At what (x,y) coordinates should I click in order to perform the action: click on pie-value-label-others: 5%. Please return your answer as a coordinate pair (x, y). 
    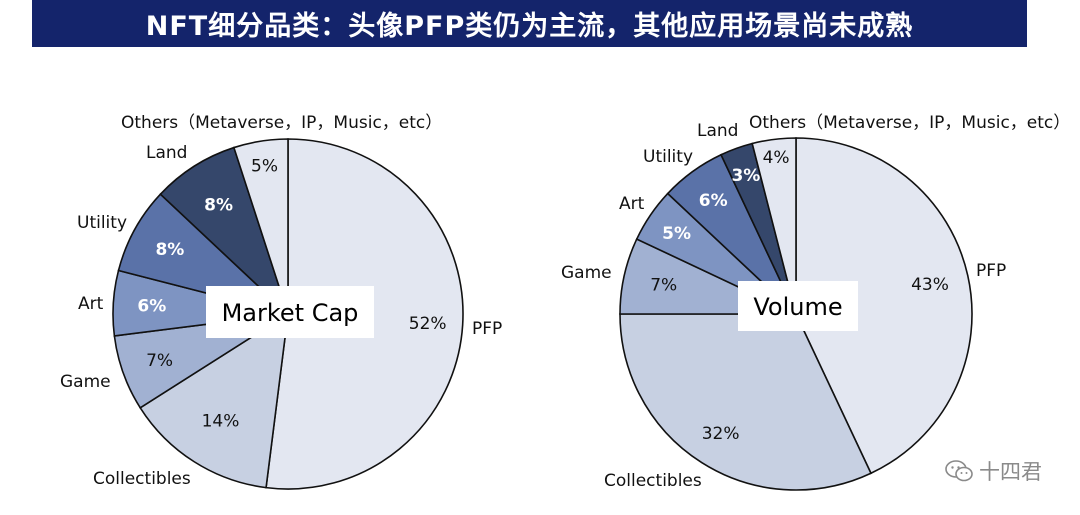
    Looking at the image, I should click on (264, 166).